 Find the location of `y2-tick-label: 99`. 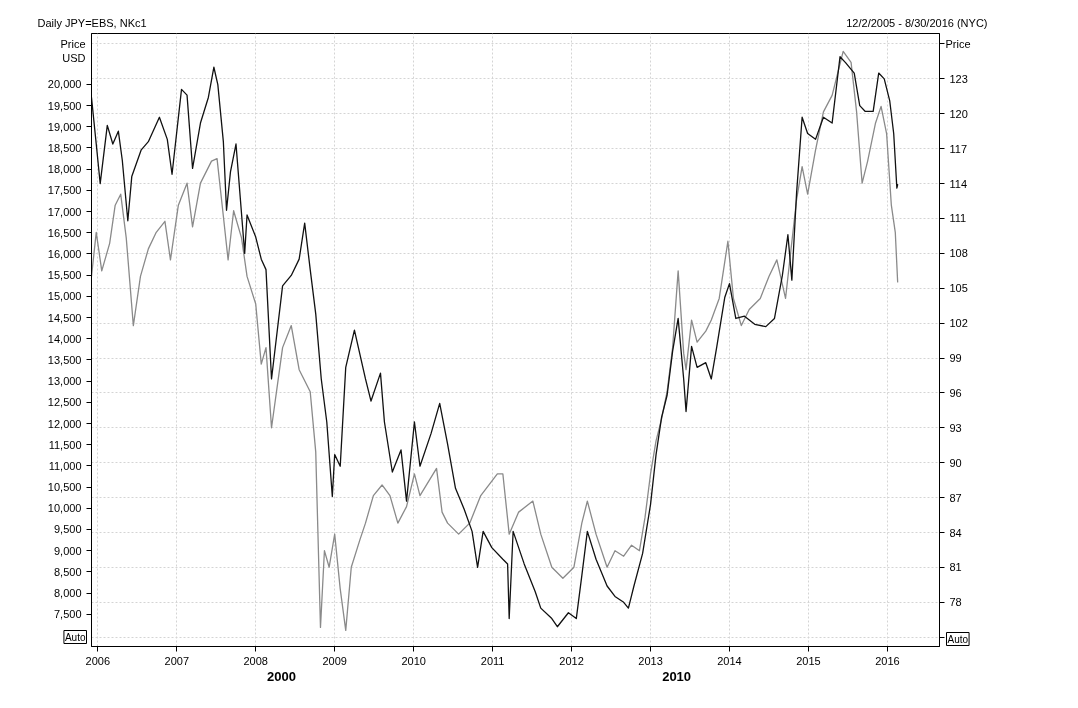

y2-tick-label: 99 is located at coordinates (955, 358).